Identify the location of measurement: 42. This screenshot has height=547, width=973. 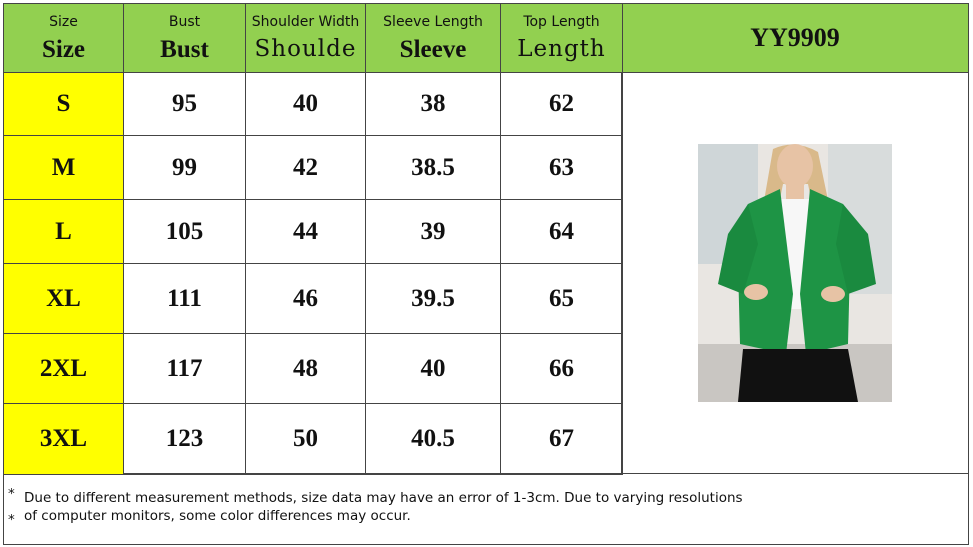
(305, 167).